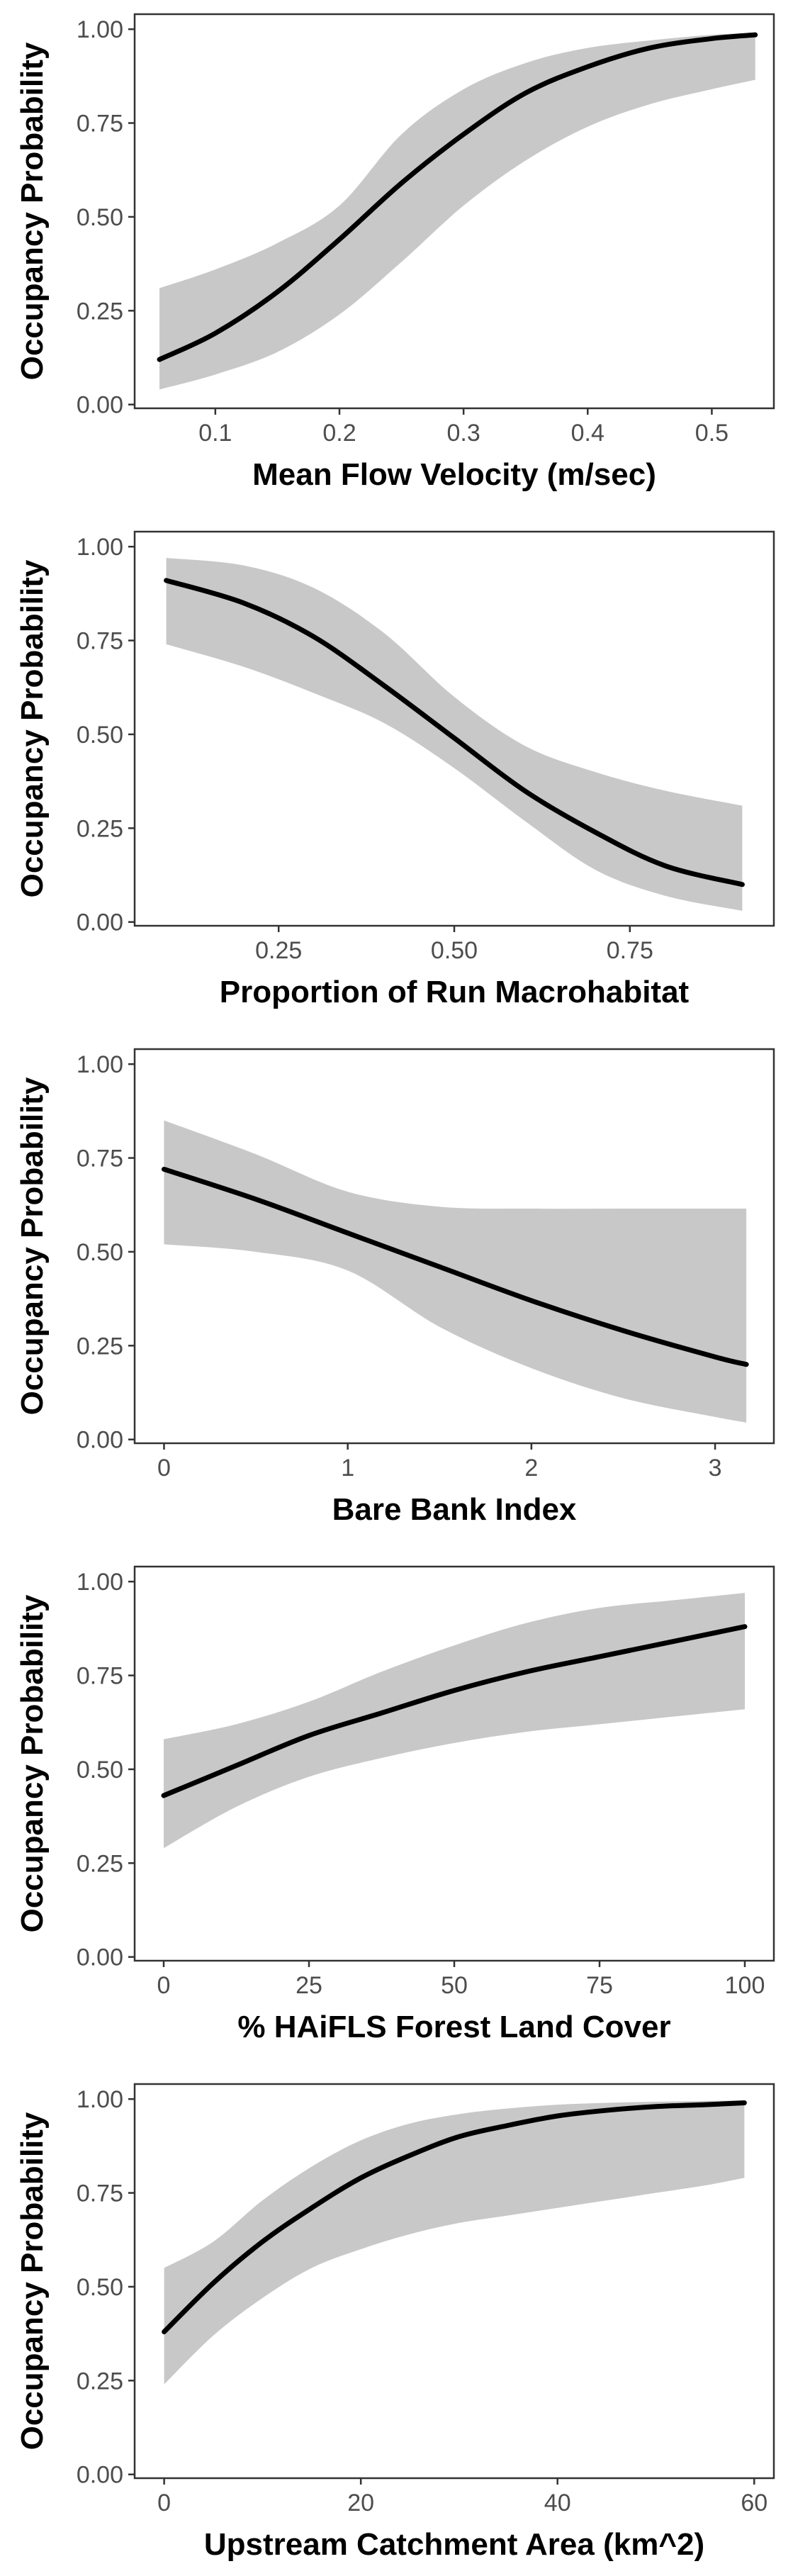 The height and width of the screenshot is (2576, 793). I want to click on x-tick-label: 0.1, so click(215, 433).